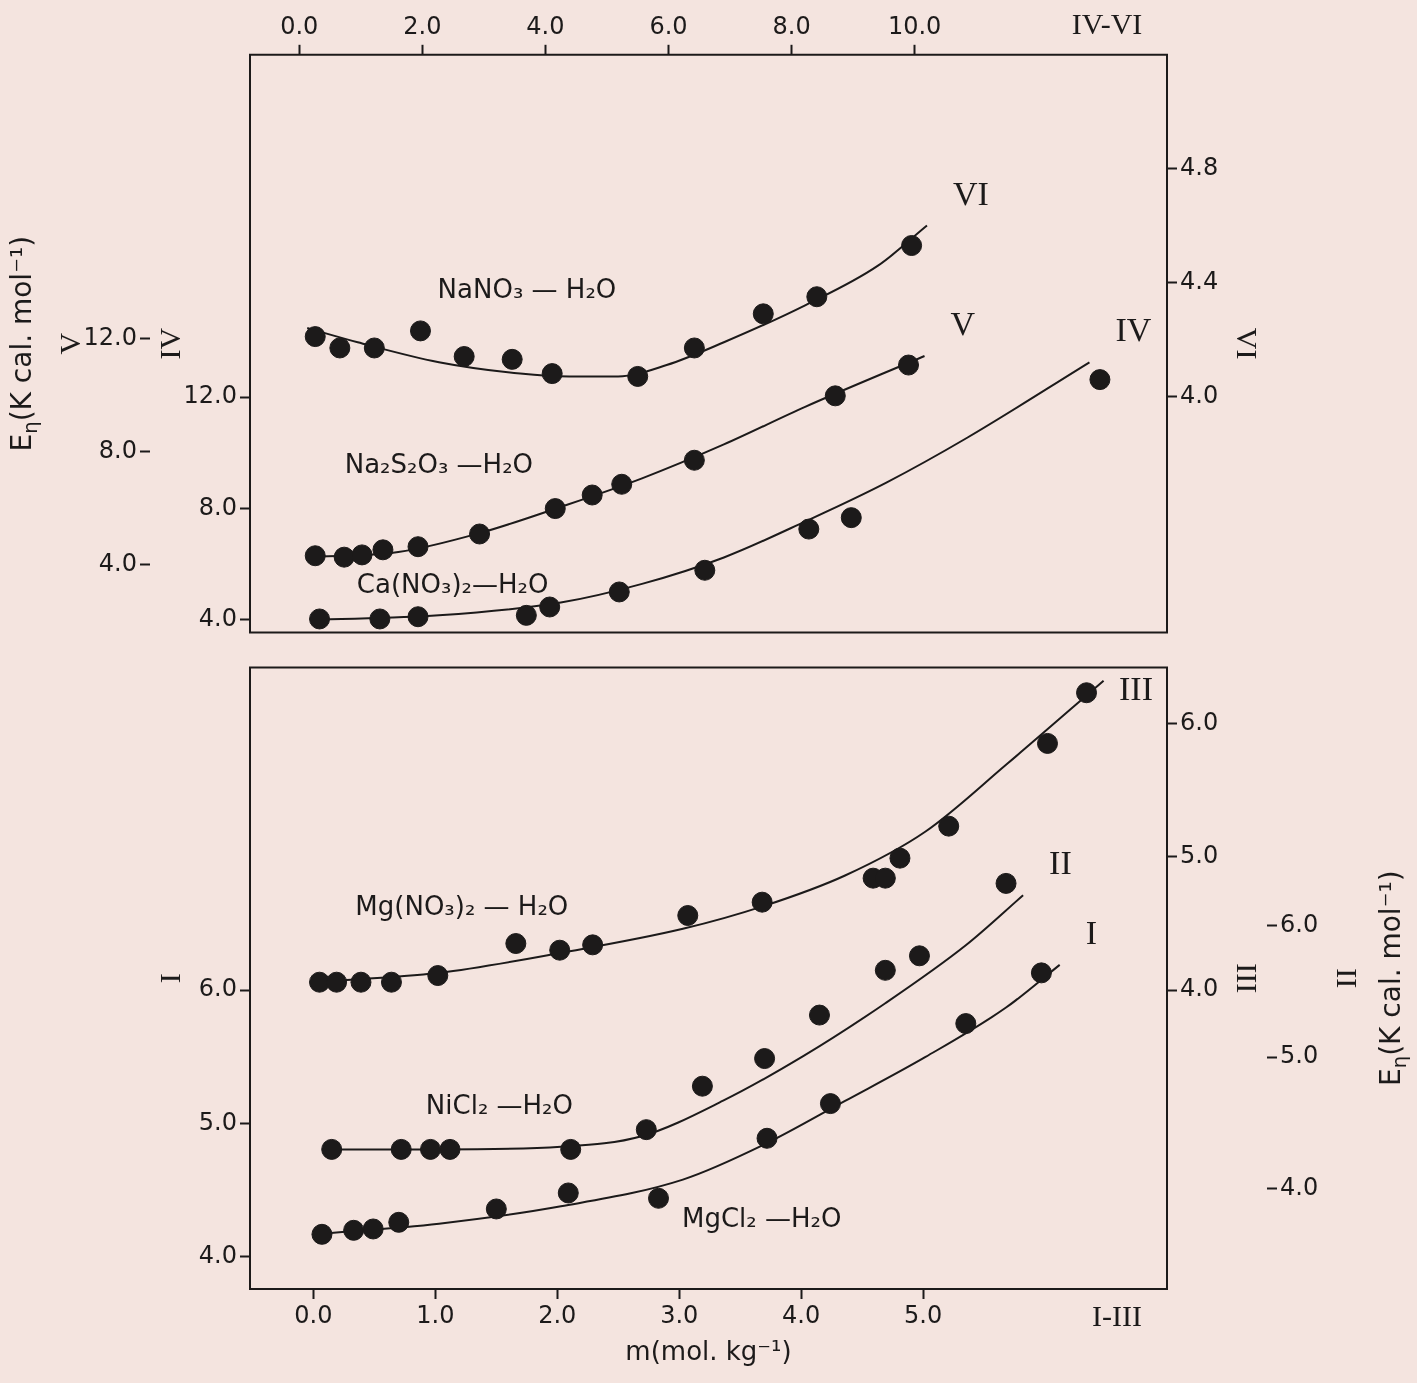 The width and height of the screenshot is (1417, 1383). What do you see at coordinates (923, 1314) in the screenshot?
I see `x-tick-label: 5.0` at bounding box center [923, 1314].